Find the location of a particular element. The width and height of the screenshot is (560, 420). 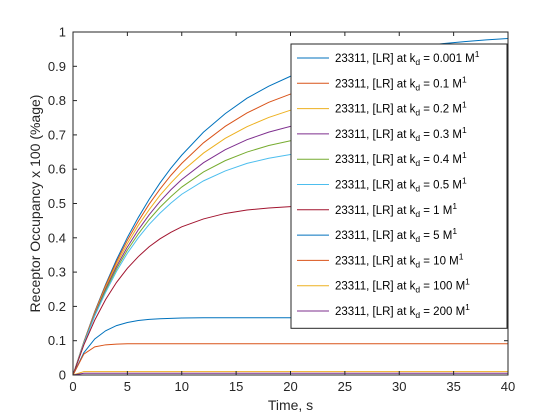

y-tick-label: 0.3 is located at coordinates (57, 272).